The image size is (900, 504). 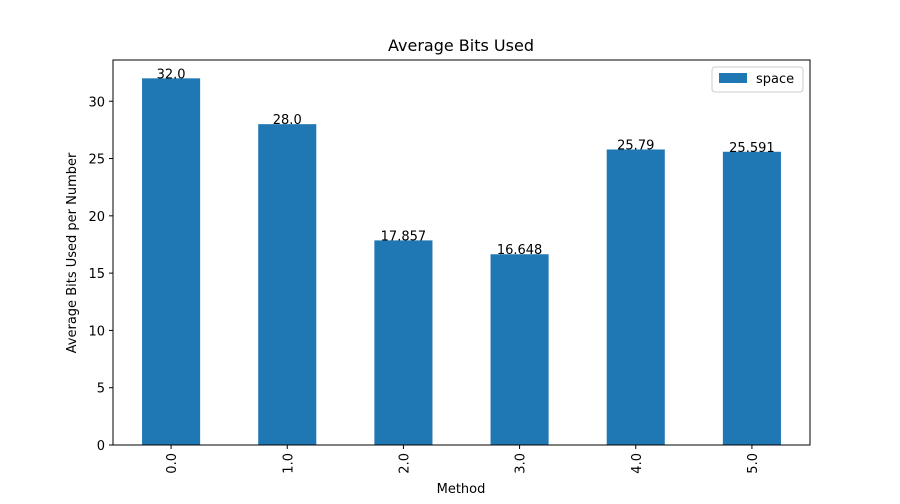 I want to click on x-tick-label: 0.0, so click(x=172, y=463).